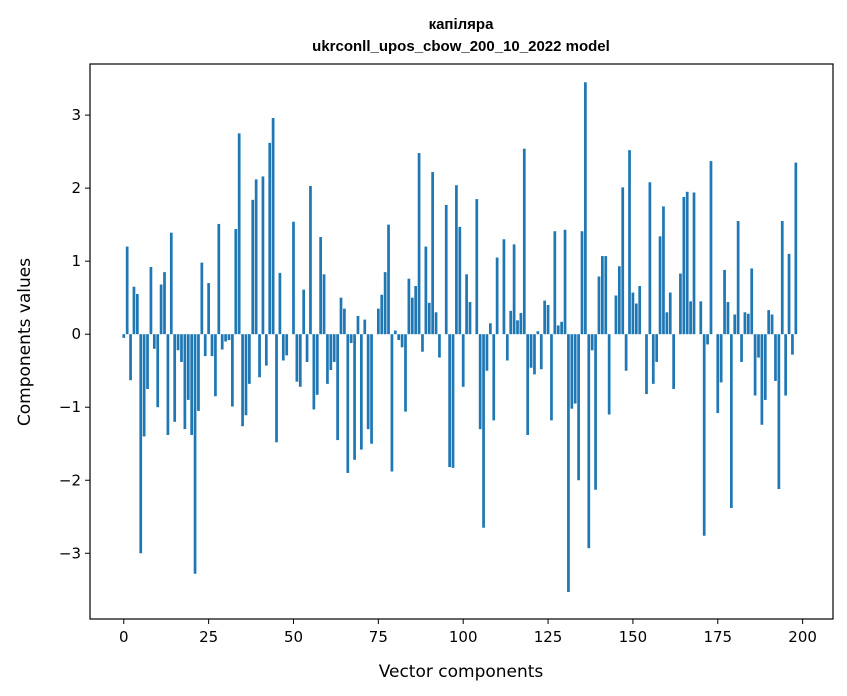  What do you see at coordinates (461, 672) in the screenshot?
I see `x-axis-label: Vector components` at bounding box center [461, 672].